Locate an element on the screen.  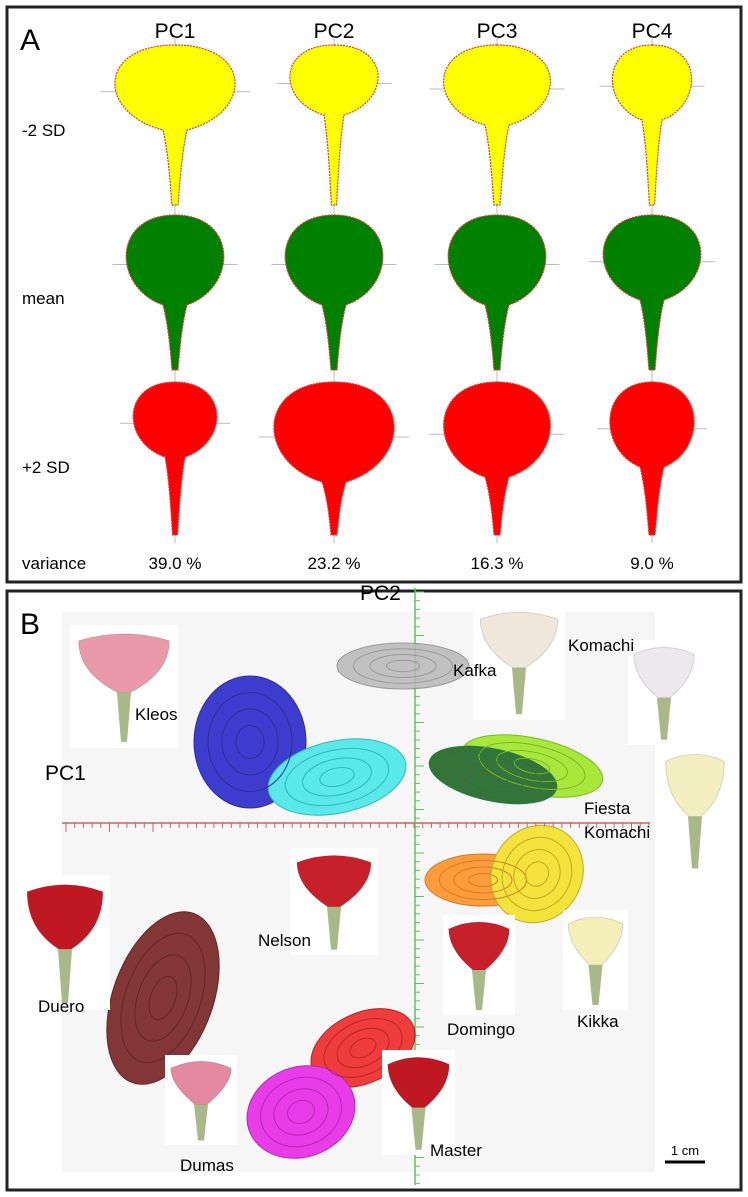
cultivar-label: Kleos is located at coordinates (156, 714).